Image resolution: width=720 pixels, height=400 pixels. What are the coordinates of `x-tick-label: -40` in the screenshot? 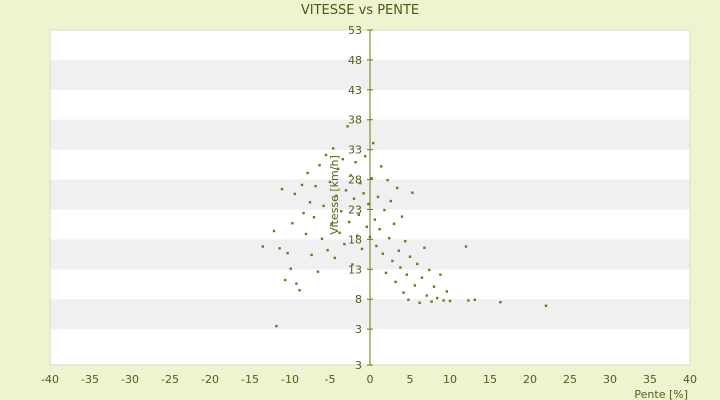 It's located at (50, 379).